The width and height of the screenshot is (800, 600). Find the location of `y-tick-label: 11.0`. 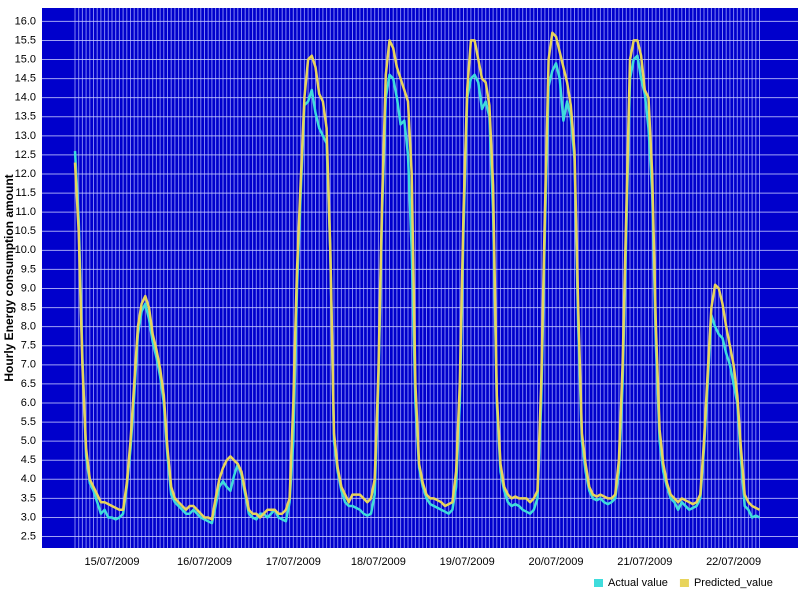

y-tick-label: 11.0 is located at coordinates (25, 212).